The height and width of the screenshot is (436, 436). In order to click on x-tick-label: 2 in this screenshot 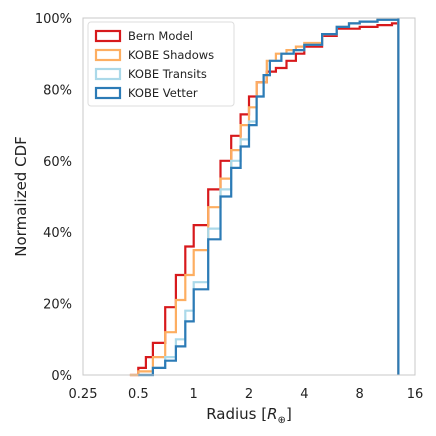, I will do `click(249, 394)`.